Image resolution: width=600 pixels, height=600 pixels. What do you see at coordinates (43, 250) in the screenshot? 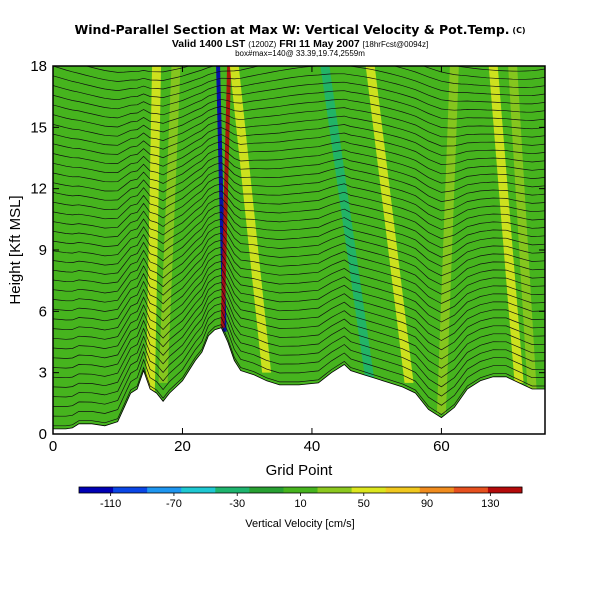
I see `y-tick-label: 9` at bounding box center [43, 250].